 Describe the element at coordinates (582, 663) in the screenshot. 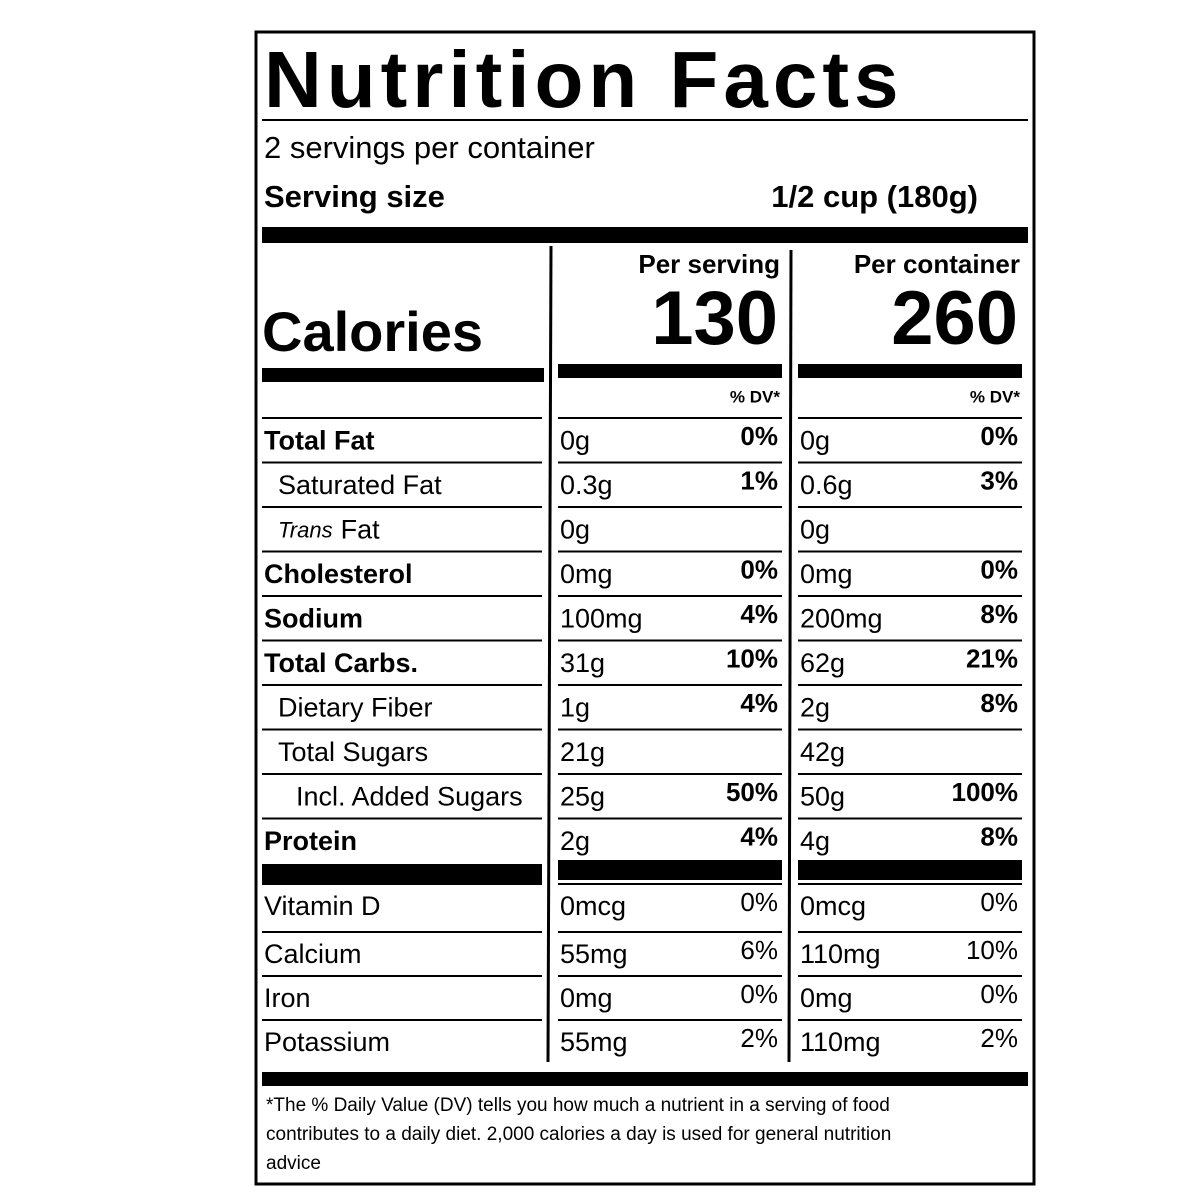

I see `amount: 31g` at that location.